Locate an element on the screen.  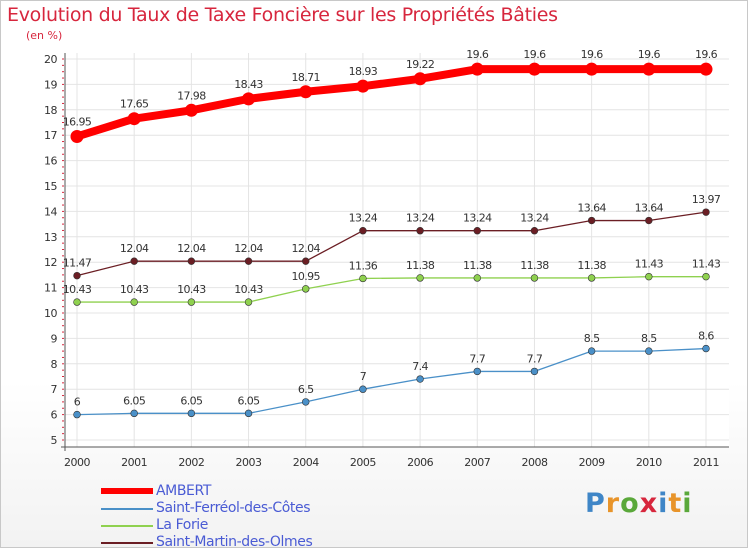
data-label: 10.95 is located at coordinates (305, 276).